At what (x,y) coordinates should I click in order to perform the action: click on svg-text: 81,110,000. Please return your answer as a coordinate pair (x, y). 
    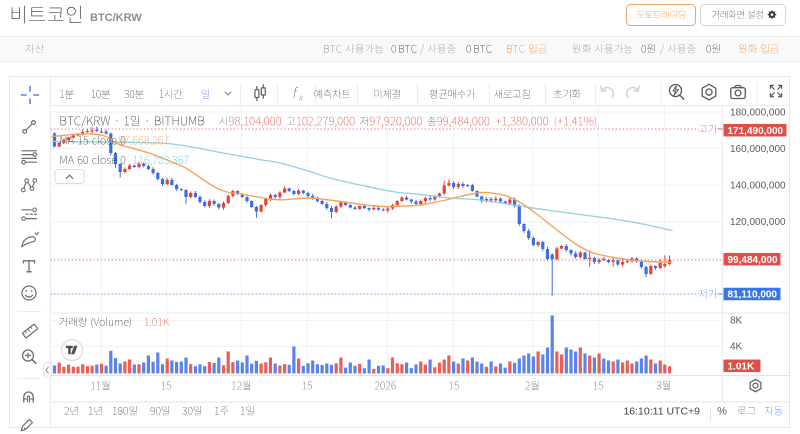
    Looking at the image, I should click on (753, 295).